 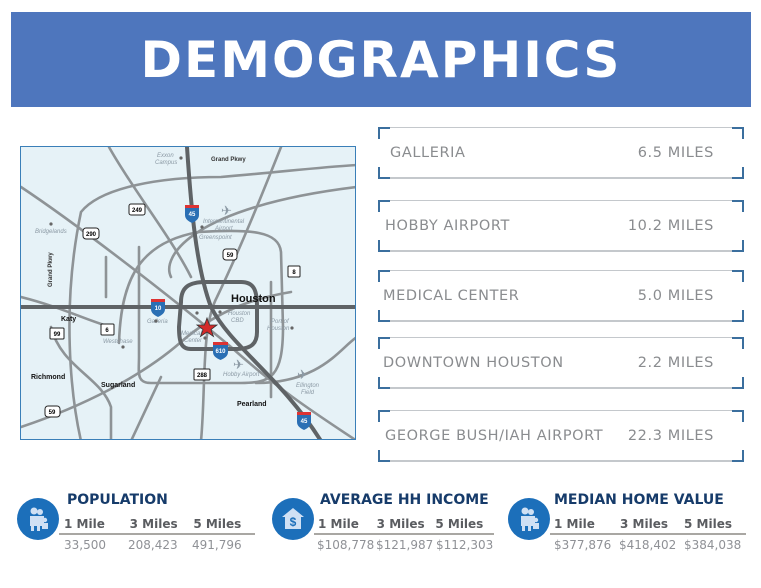 I want to click on stat-value: 33,500, so click(x=85, y=545).